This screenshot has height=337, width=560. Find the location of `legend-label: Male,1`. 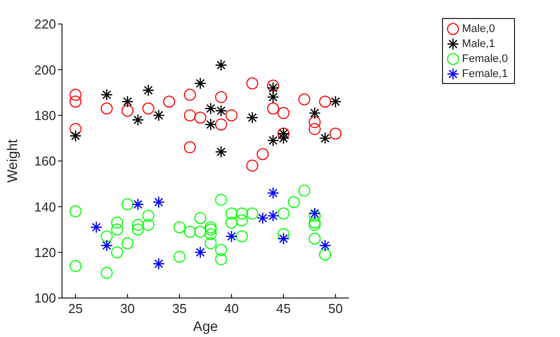

legend-label: Male,1 is located at coordinates (479, 44).